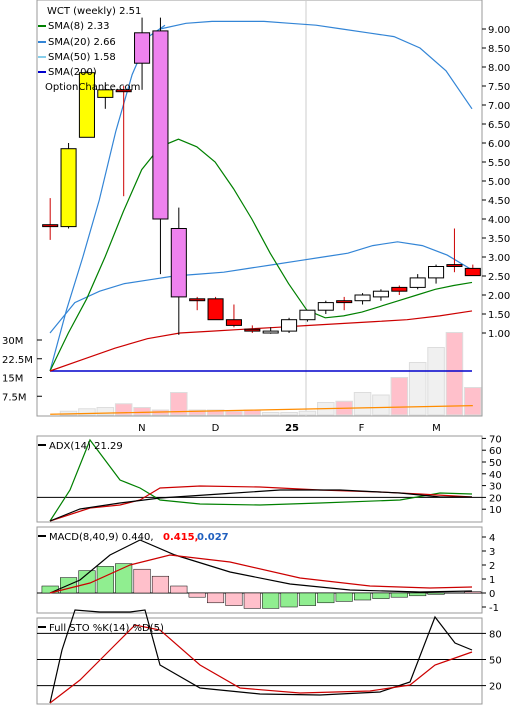  Describe the element at coordinates (495, 439) in the screenshot. I see `adx-tick-label: 70` at that location.